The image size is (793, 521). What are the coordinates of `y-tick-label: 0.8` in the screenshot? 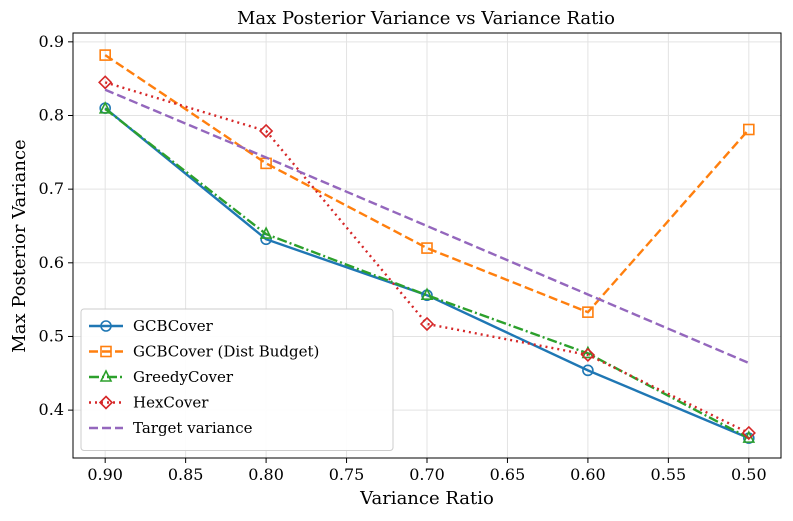 It's located at (51, 114).